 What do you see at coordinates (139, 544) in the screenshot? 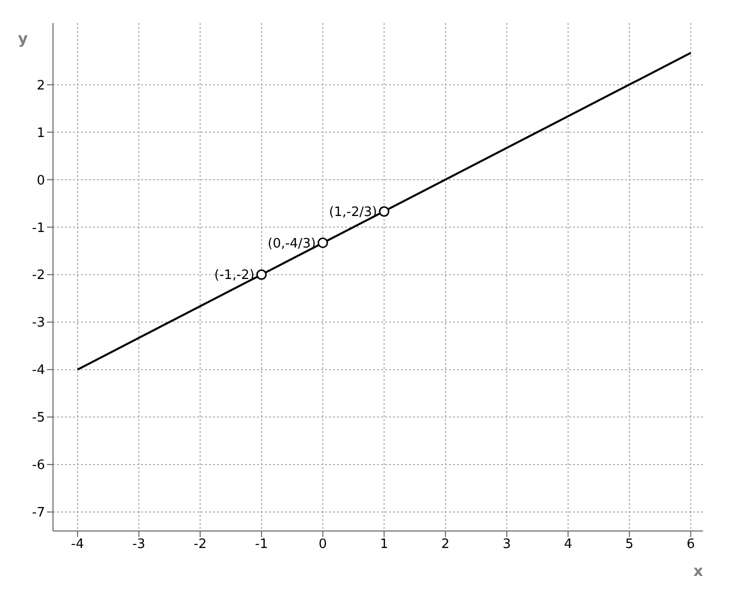
I see `x-tick-label: -3` at bounding box center [139, 544].